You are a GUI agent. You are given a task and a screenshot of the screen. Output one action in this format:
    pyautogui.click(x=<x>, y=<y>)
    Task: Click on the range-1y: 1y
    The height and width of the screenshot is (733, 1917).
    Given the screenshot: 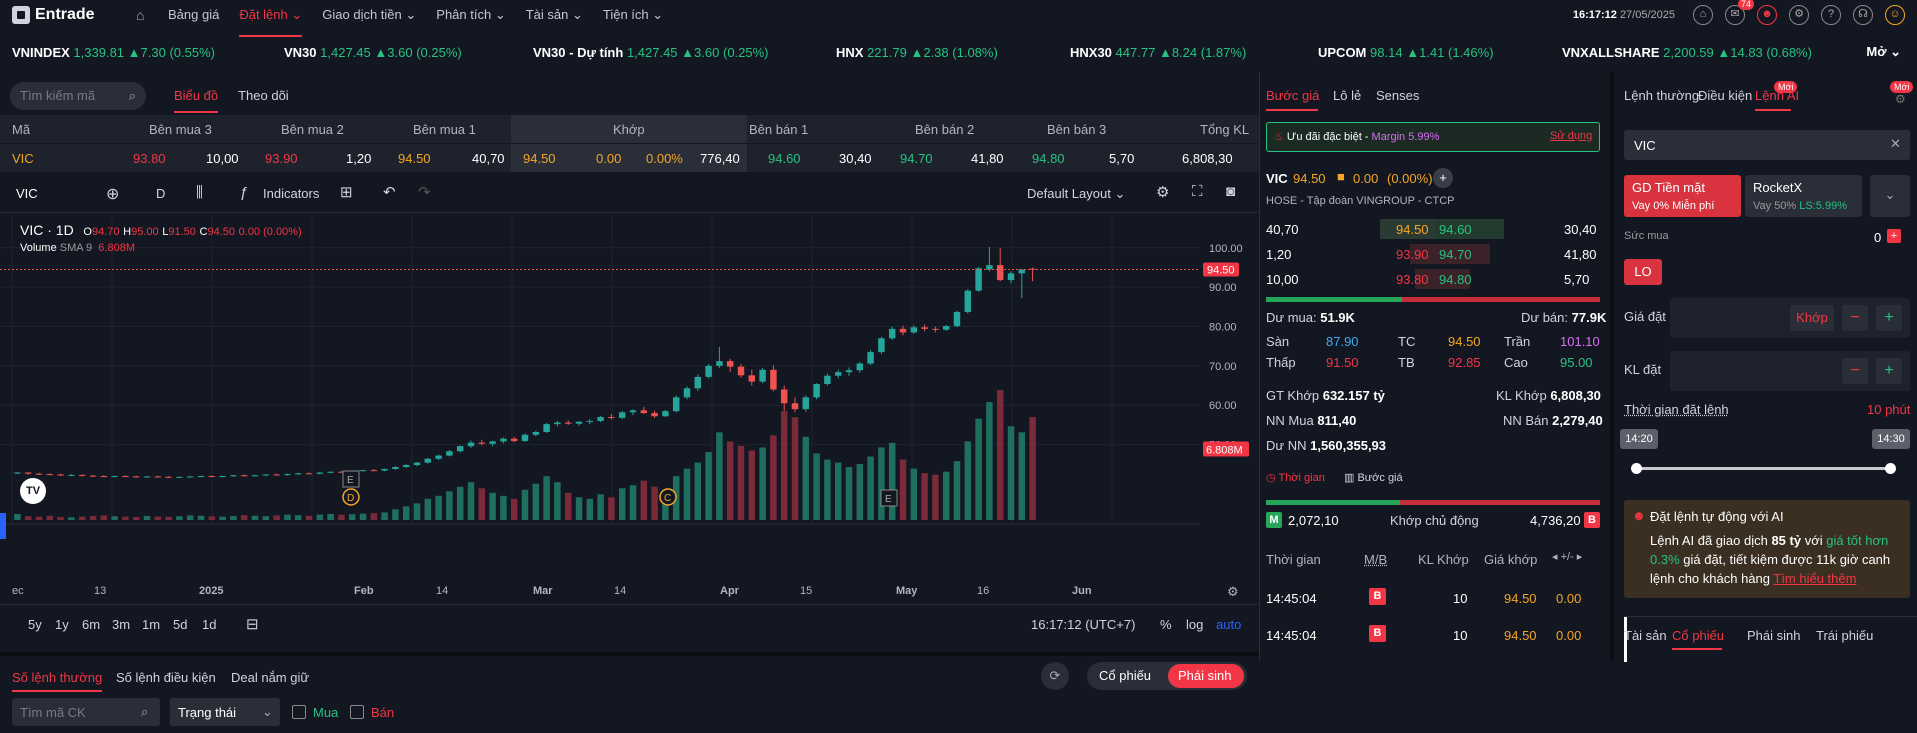 What is the action you would take?
    pyautogui.click(x=62, y=624)
    